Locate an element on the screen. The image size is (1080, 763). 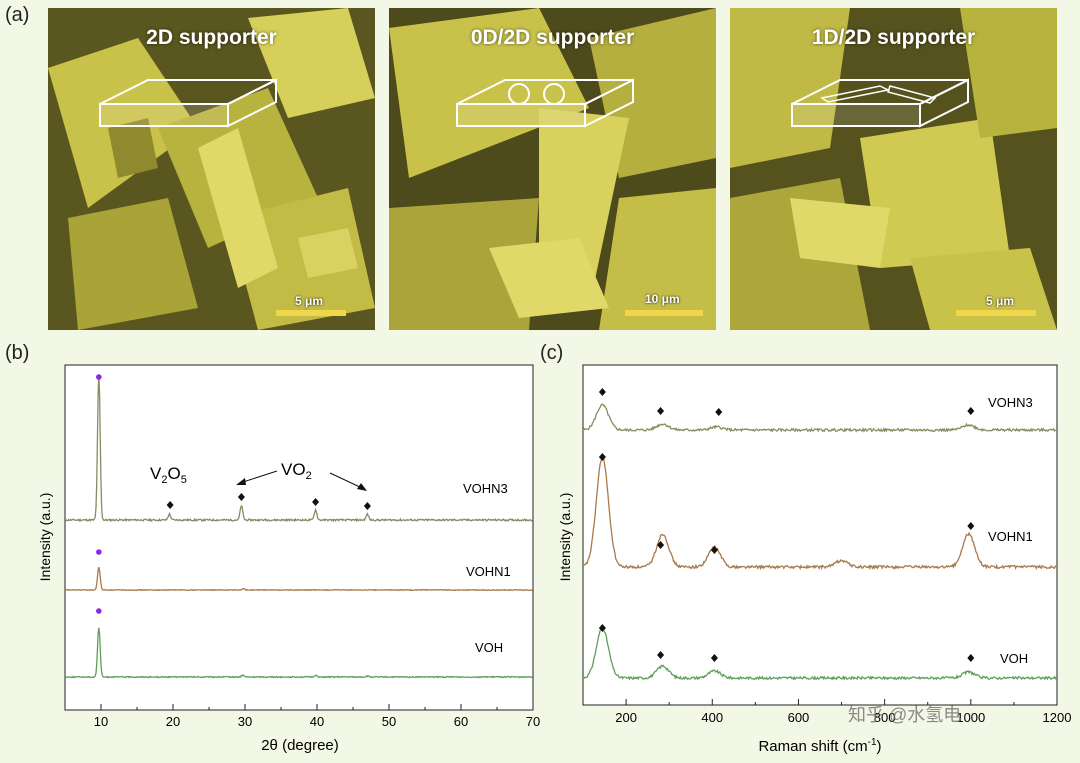
raman-series-label-vohn1: VOHN1 is located at coordinates (1010, 536).